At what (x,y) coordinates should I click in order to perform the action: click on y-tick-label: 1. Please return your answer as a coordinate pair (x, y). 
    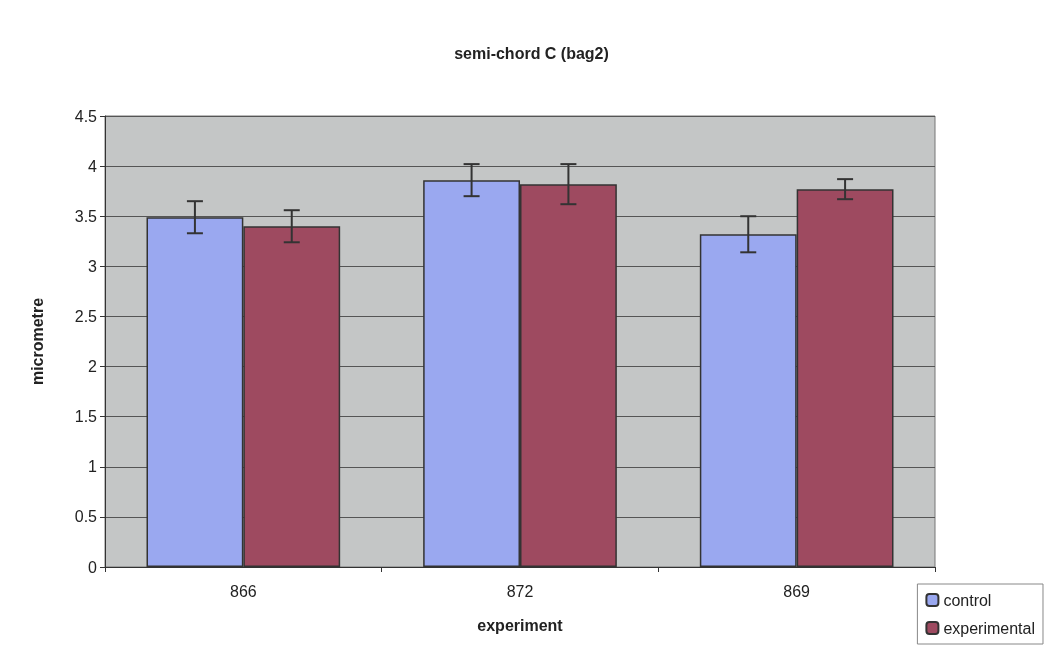
    Looking at the image, I should click on (93, 467).